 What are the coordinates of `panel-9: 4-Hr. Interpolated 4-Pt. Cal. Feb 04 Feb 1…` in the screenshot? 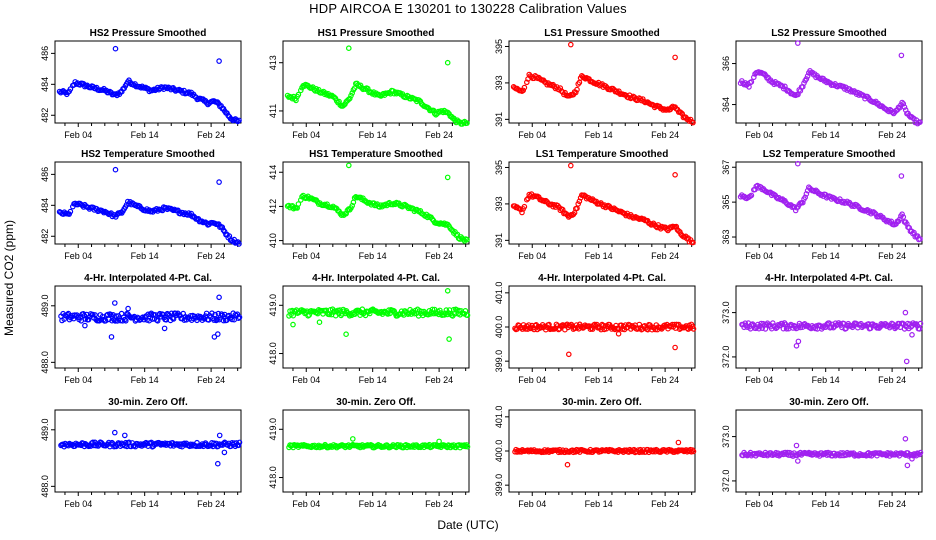 It's located at (141, 329).